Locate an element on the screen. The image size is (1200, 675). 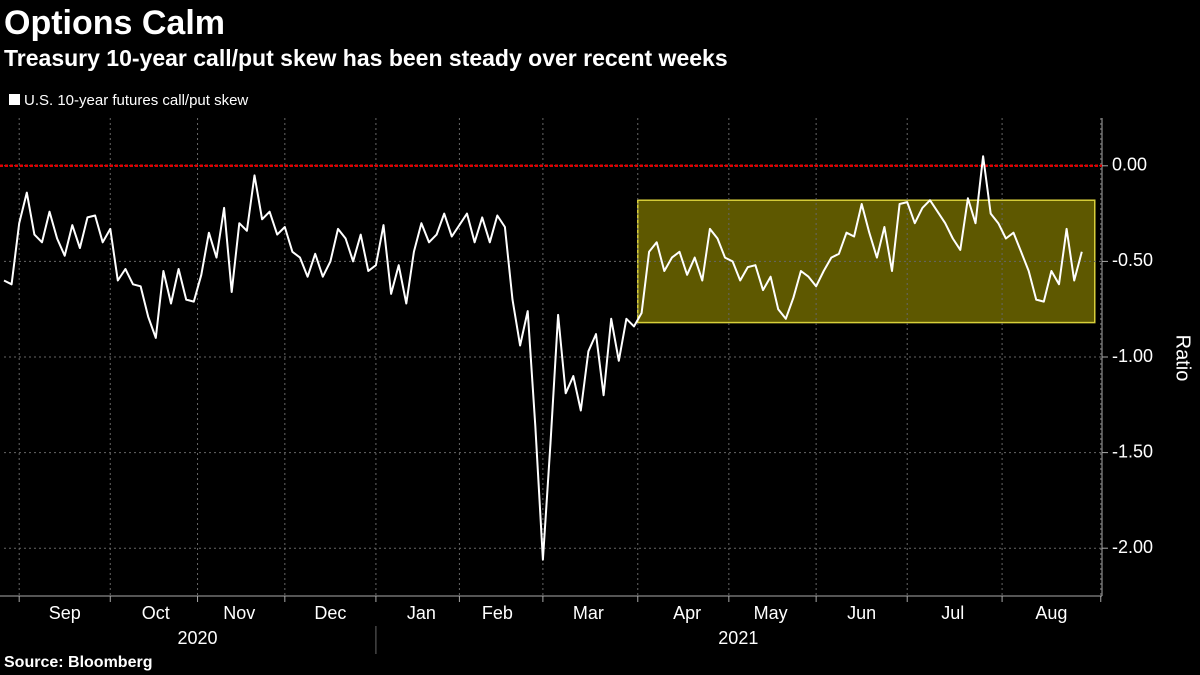
chart-title: Options Calm is located at coordinates (114, 23).